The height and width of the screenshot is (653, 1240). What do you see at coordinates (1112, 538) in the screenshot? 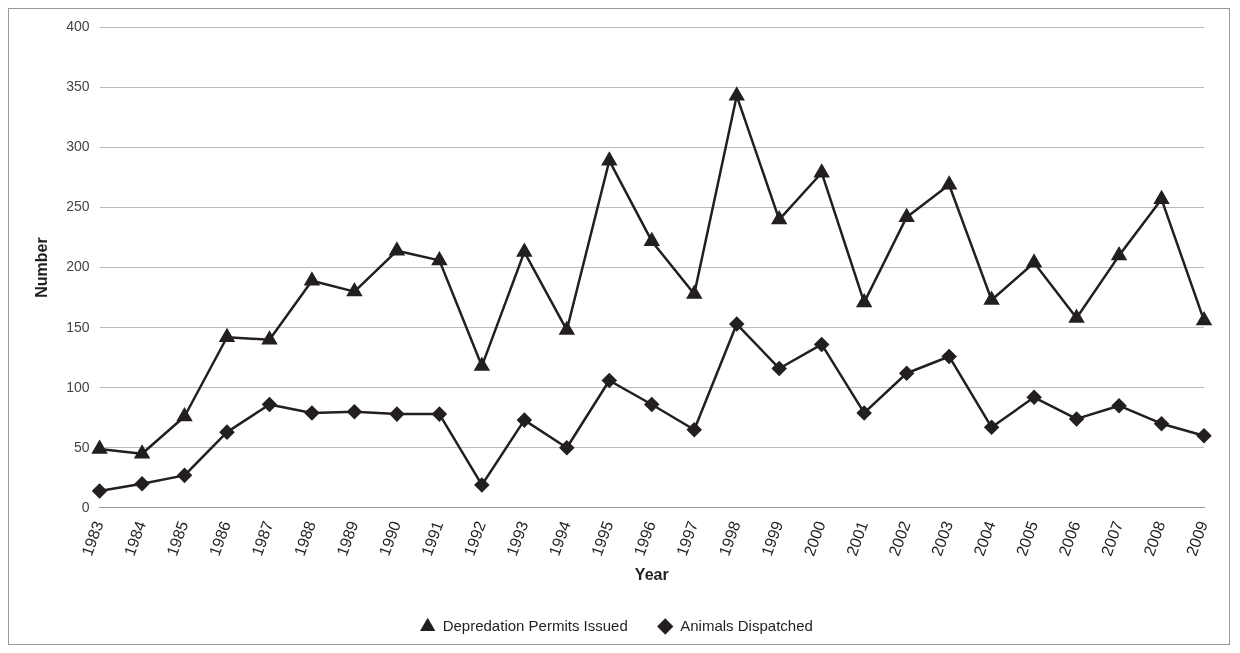
I see `x-tick-label: 2007` at bounding box center [1112, 538].